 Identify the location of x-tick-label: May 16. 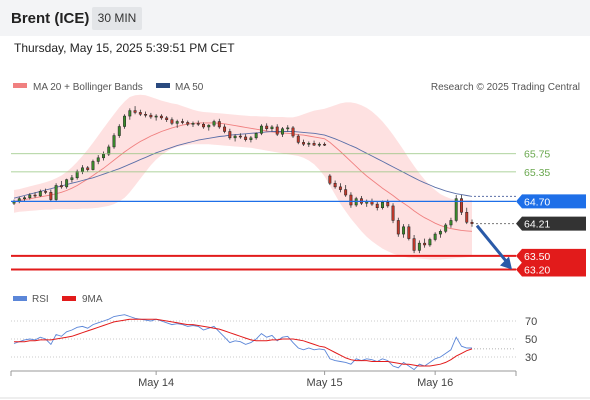
(435, 383).